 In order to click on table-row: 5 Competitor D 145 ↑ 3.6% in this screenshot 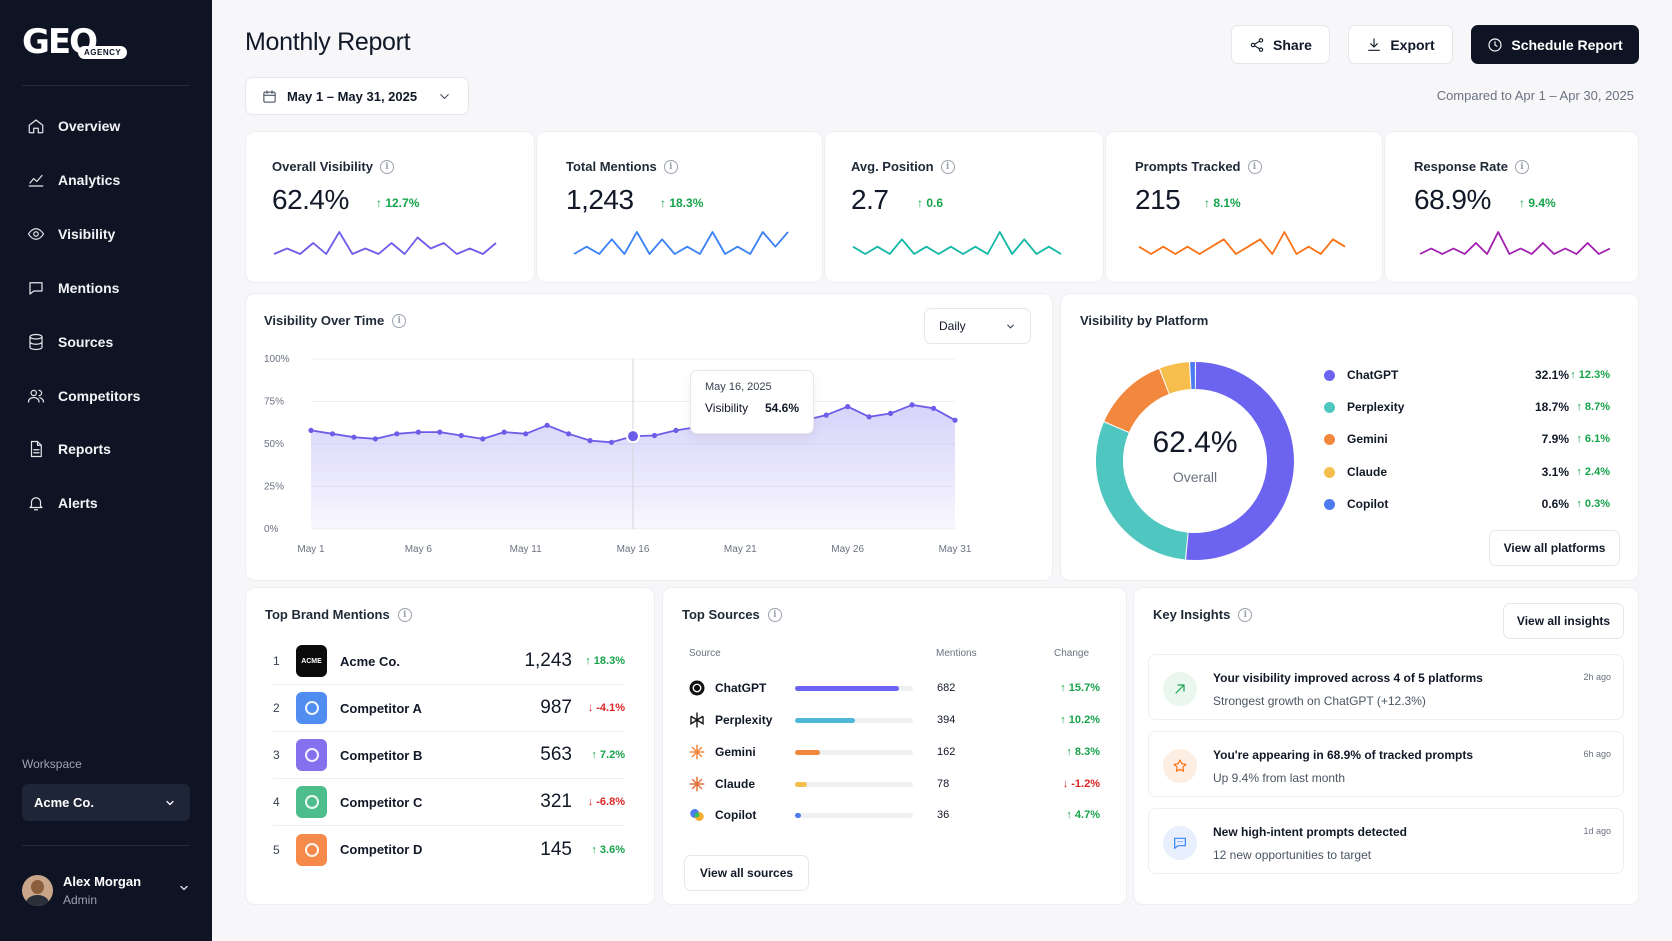, I will do `click(449, 849)`.